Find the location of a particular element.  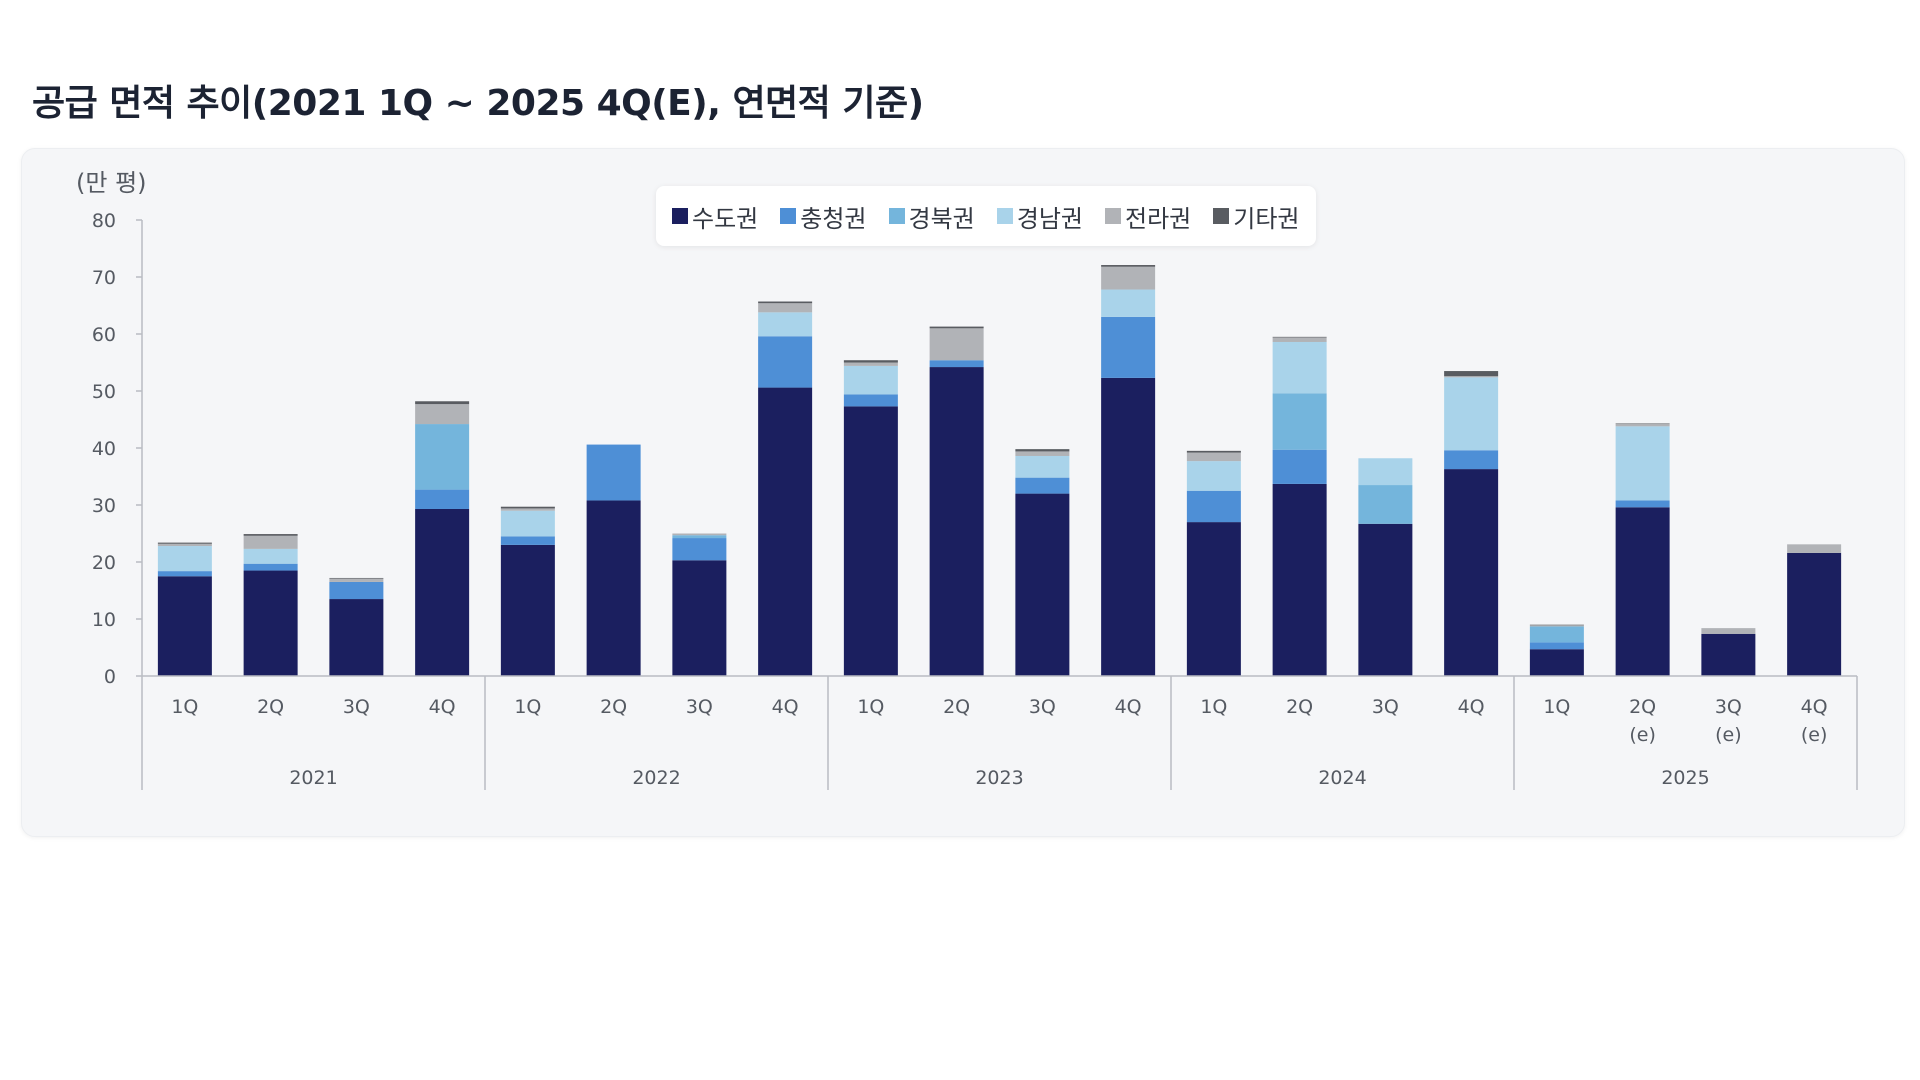

year-label: 2021 is located at coordinates (313, 778).